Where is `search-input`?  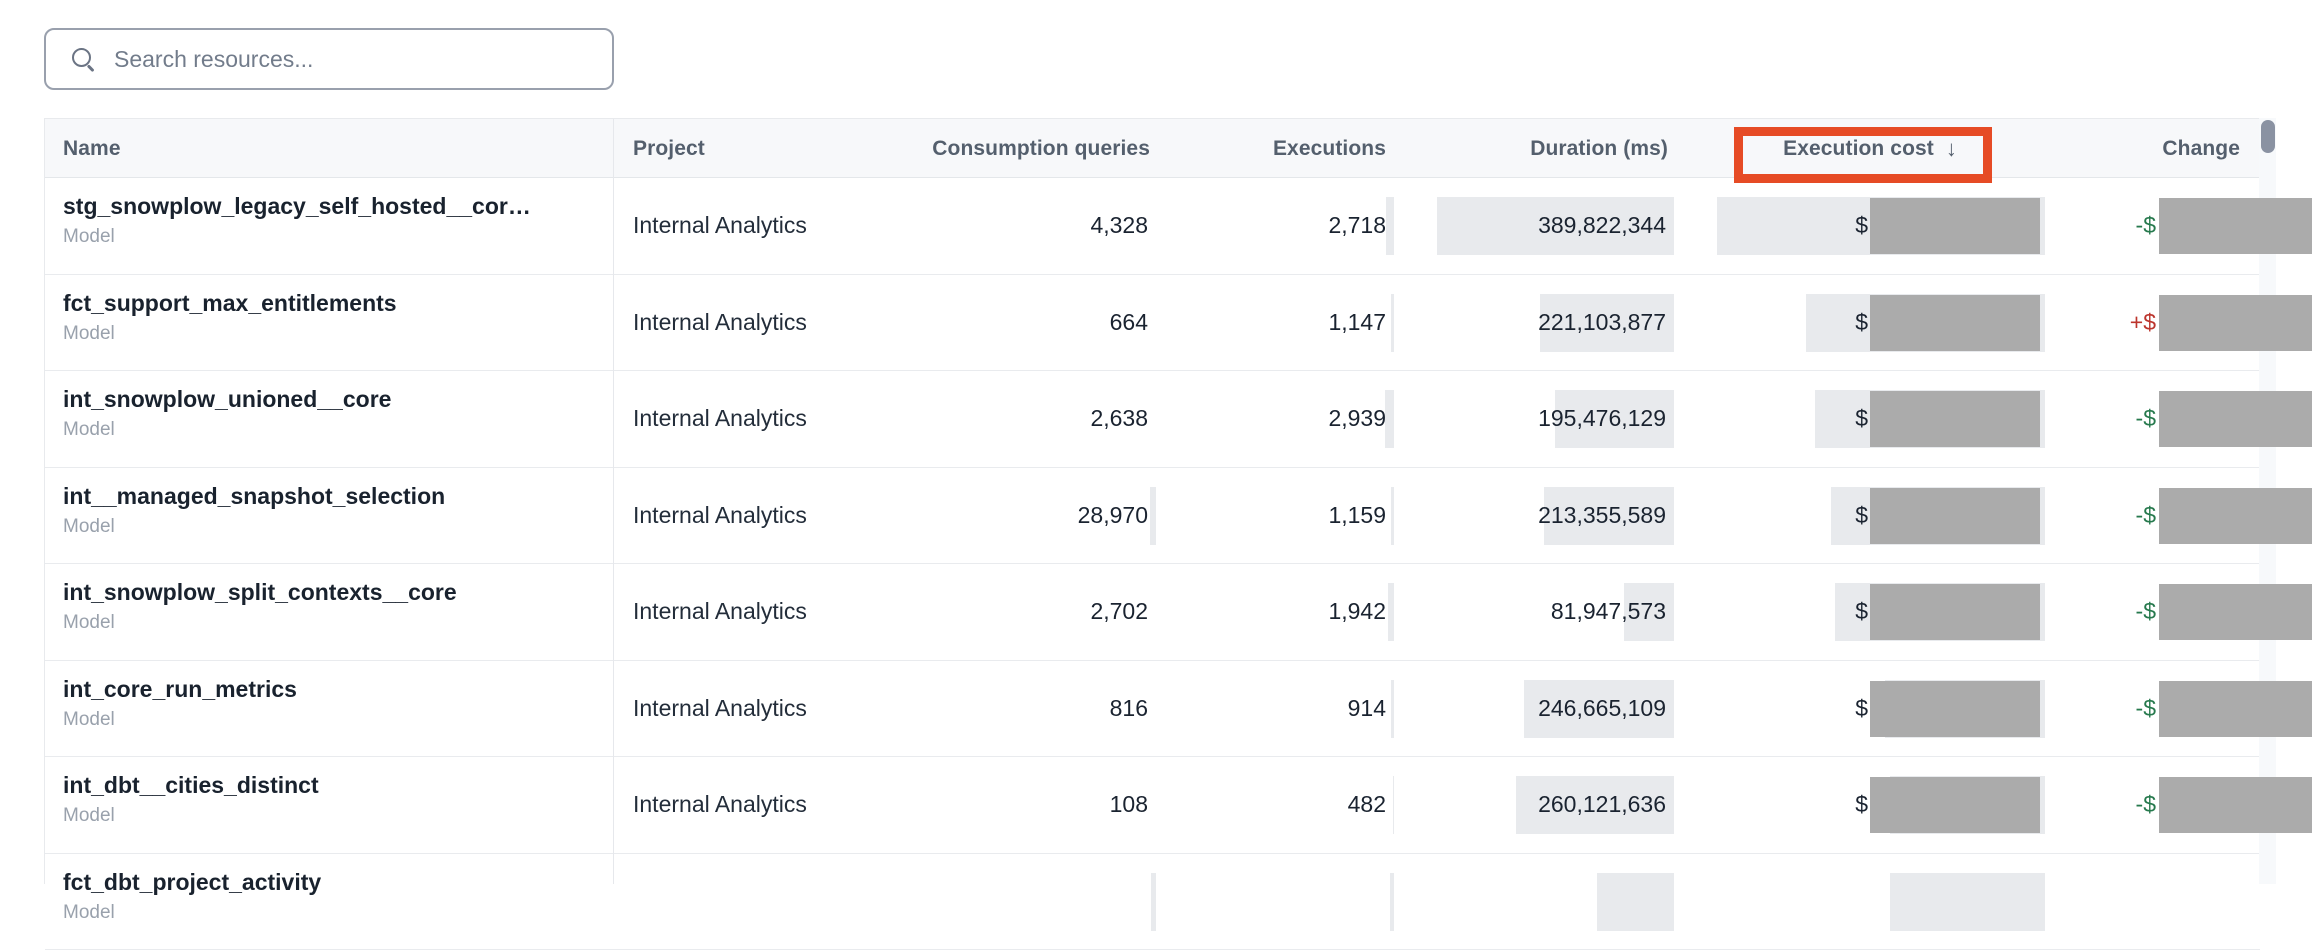 search-input is located at coordinates (362, 59).